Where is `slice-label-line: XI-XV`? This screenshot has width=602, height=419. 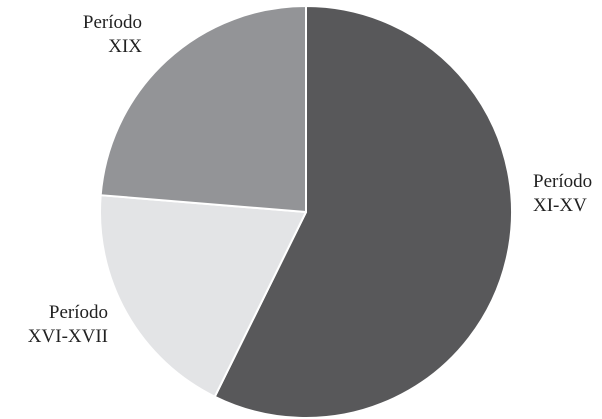 slice-label-line: XI-XV is located at coordinates (560, 205).